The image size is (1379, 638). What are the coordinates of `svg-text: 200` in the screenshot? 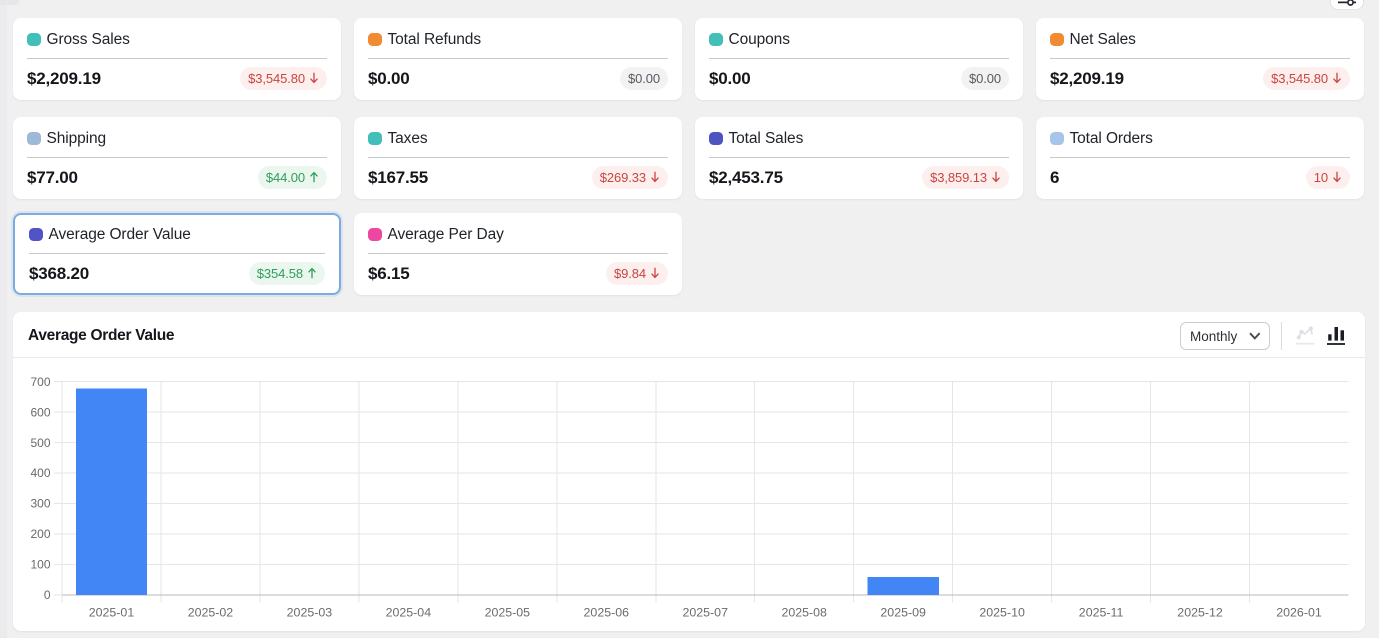 It's located at (40, 534).